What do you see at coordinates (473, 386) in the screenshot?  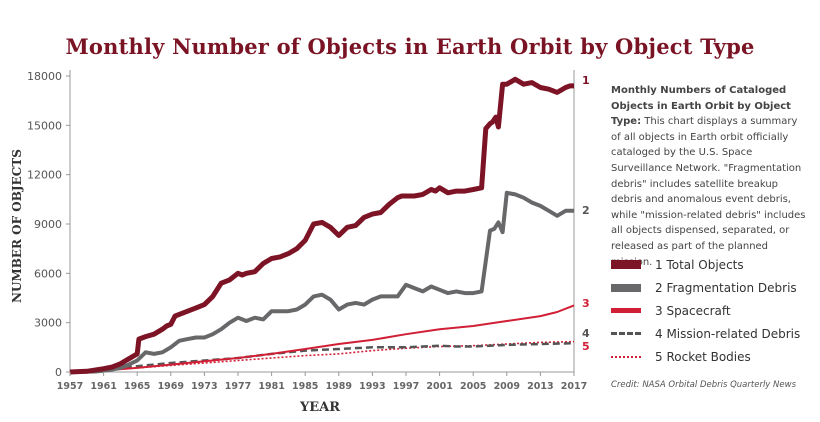 I see `x-tick-label: 2005` at bounding box center [473, 386].